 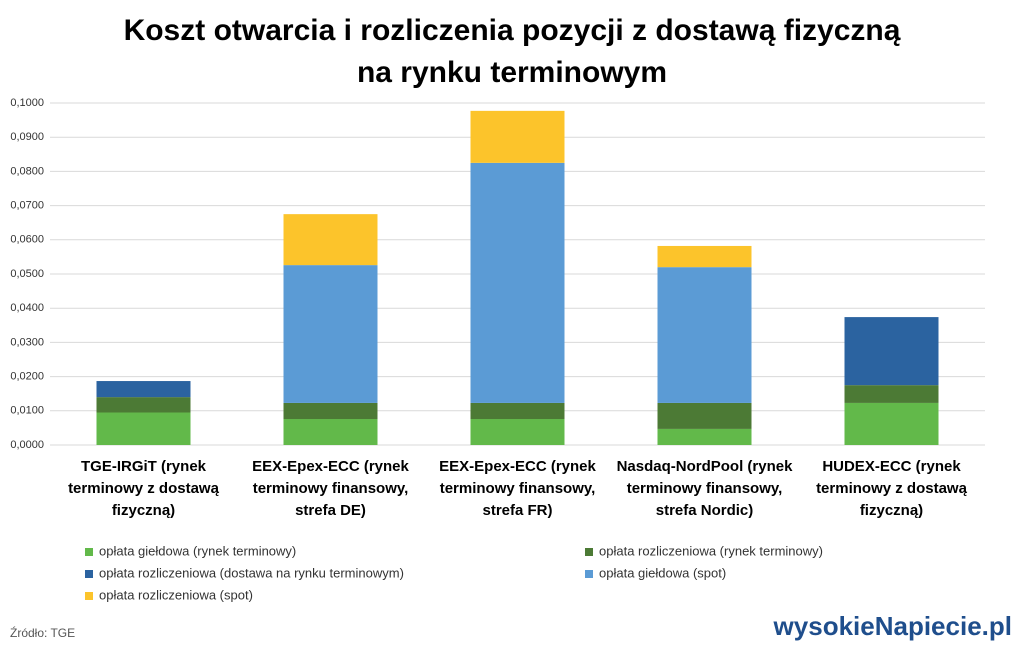 I want to click on legend-label: opłata giełdowa (spot), so click(x=662, y=572).